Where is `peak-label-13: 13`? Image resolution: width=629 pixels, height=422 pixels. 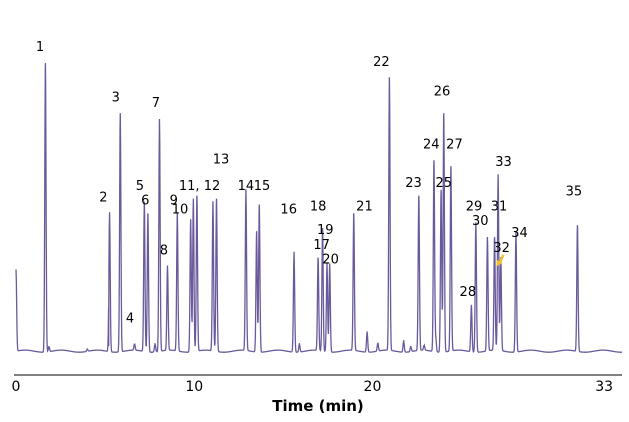 peak-label-13: 13 is located at coordinates (221, 159).